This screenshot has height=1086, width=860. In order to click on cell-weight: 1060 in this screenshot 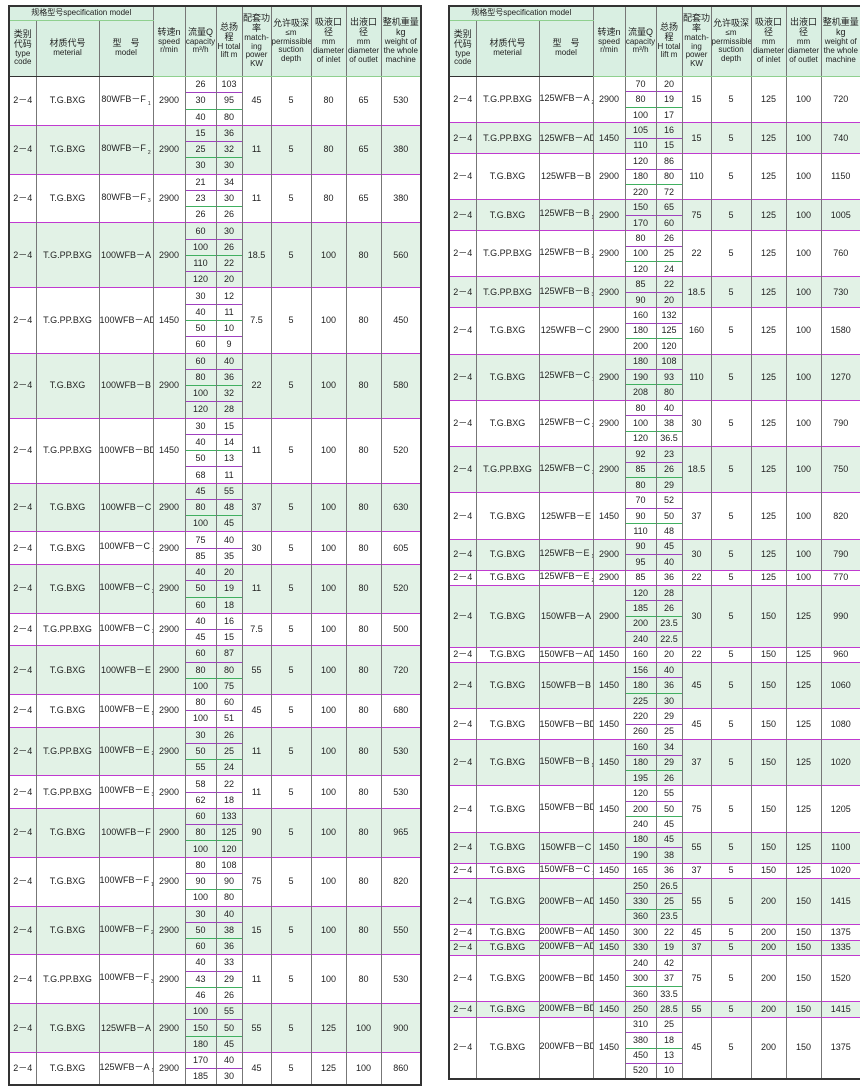, I will do `click(840, 685)`.